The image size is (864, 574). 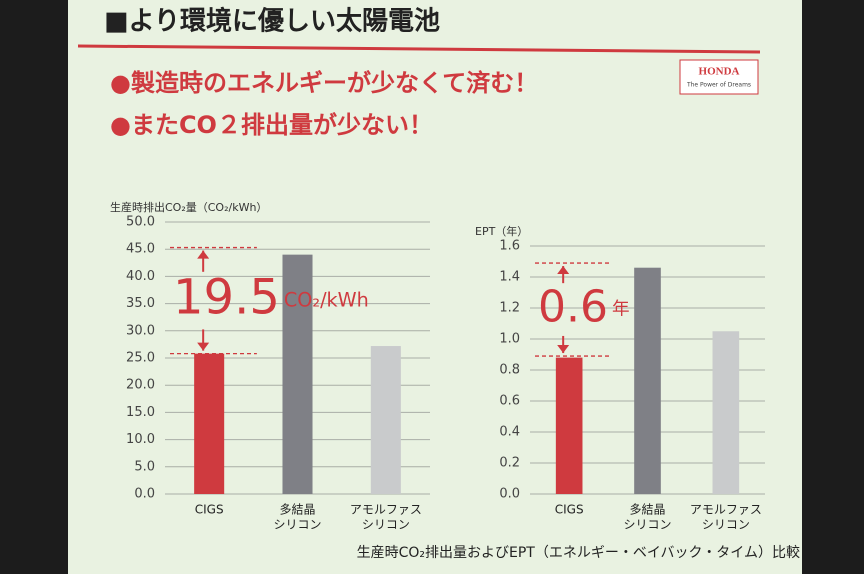 What do you see at coordinates (188, 207) in the screenshot?
I see `y-axis-label: 生産時排出CO₂量（CO₂/kWh）` at bounding box center [188, 207].